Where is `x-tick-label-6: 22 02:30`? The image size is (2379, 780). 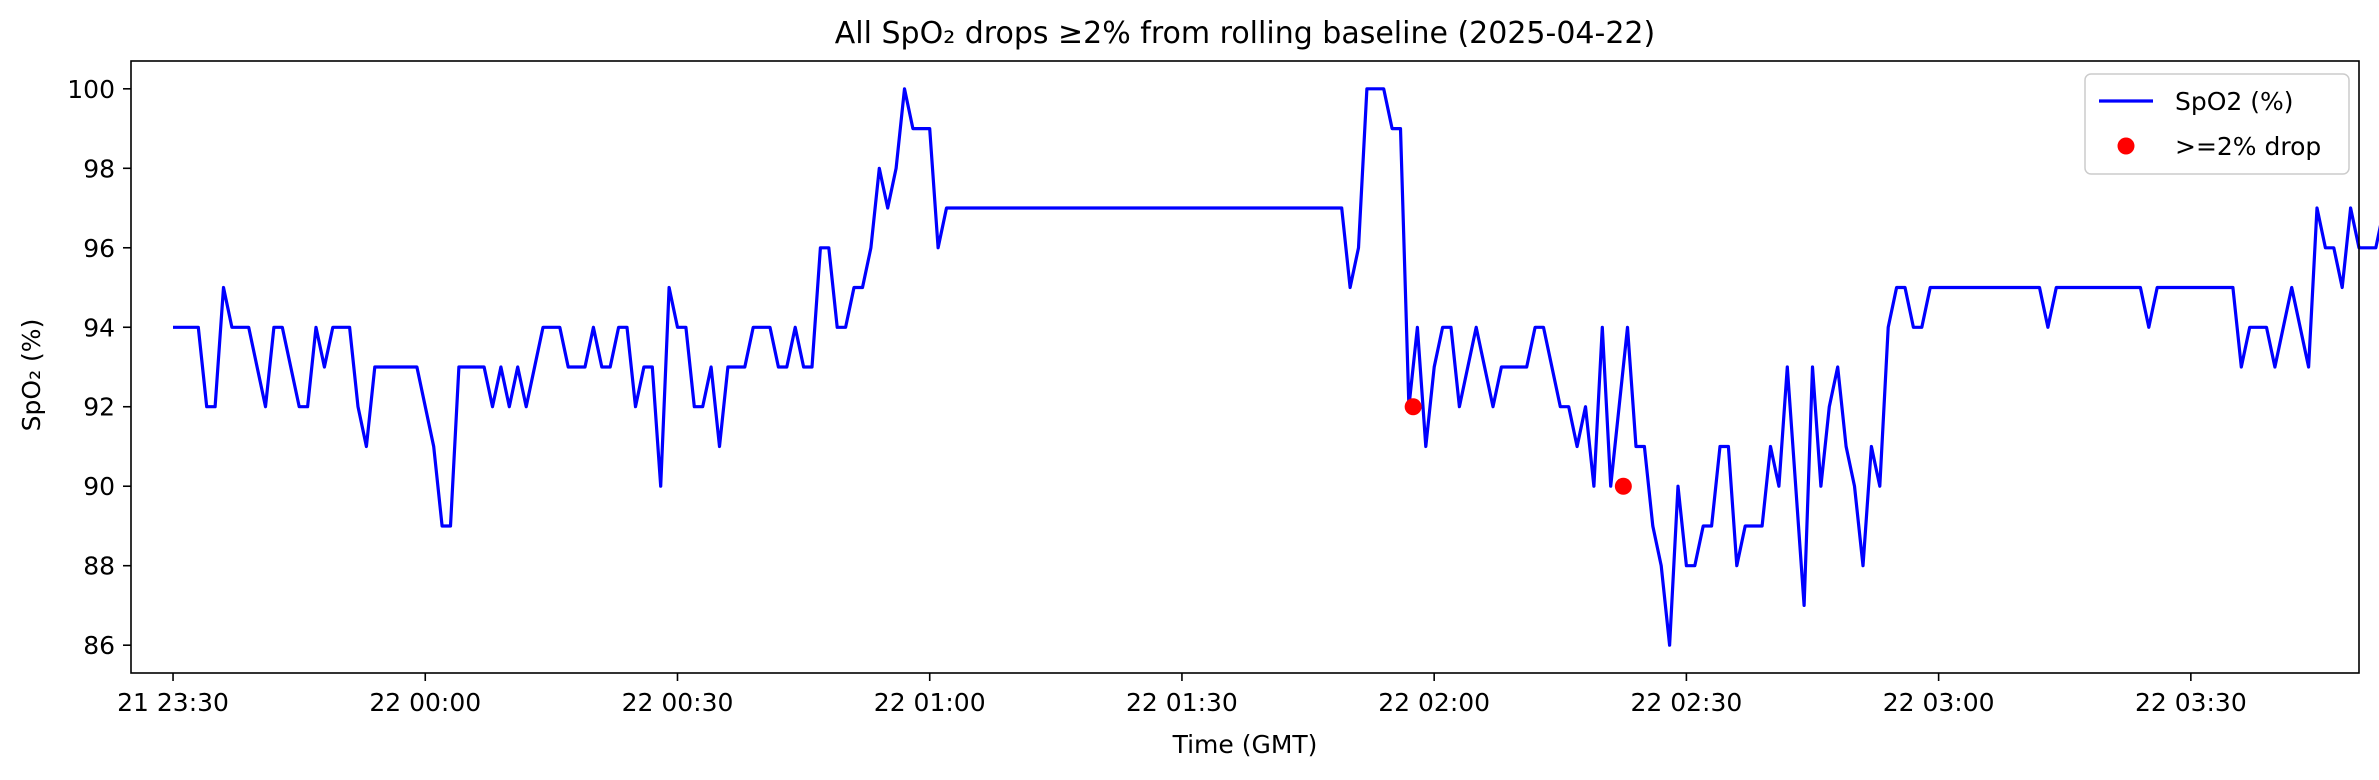 x-tick-label-6: 22 02:30 is located at coordinates (1686, 702).